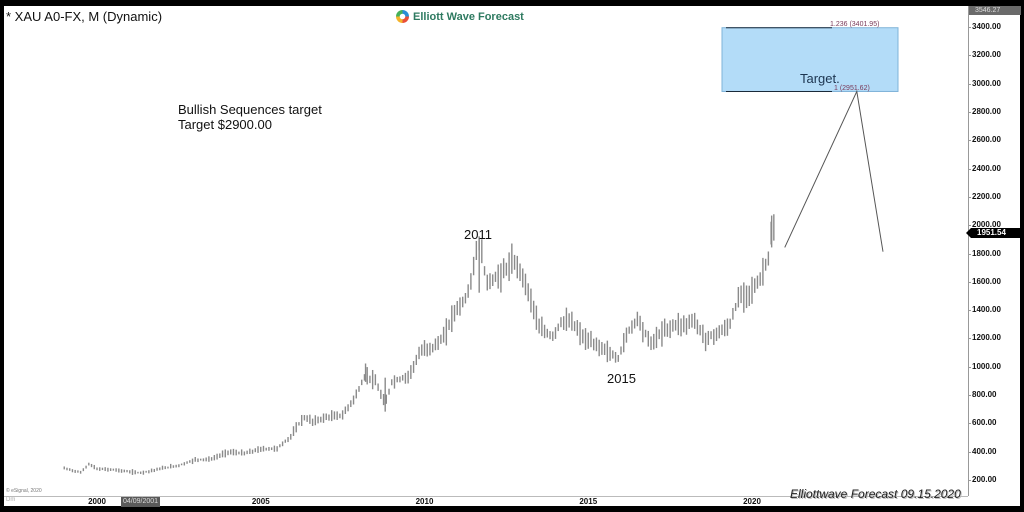 Image resolution: width=1024 pixels, height=512 pixels. What do you see at coordinates (250, 109) in the screenshot?
I see `note-line-1: Bullish Sequences target` at bounding box center [250, 109].